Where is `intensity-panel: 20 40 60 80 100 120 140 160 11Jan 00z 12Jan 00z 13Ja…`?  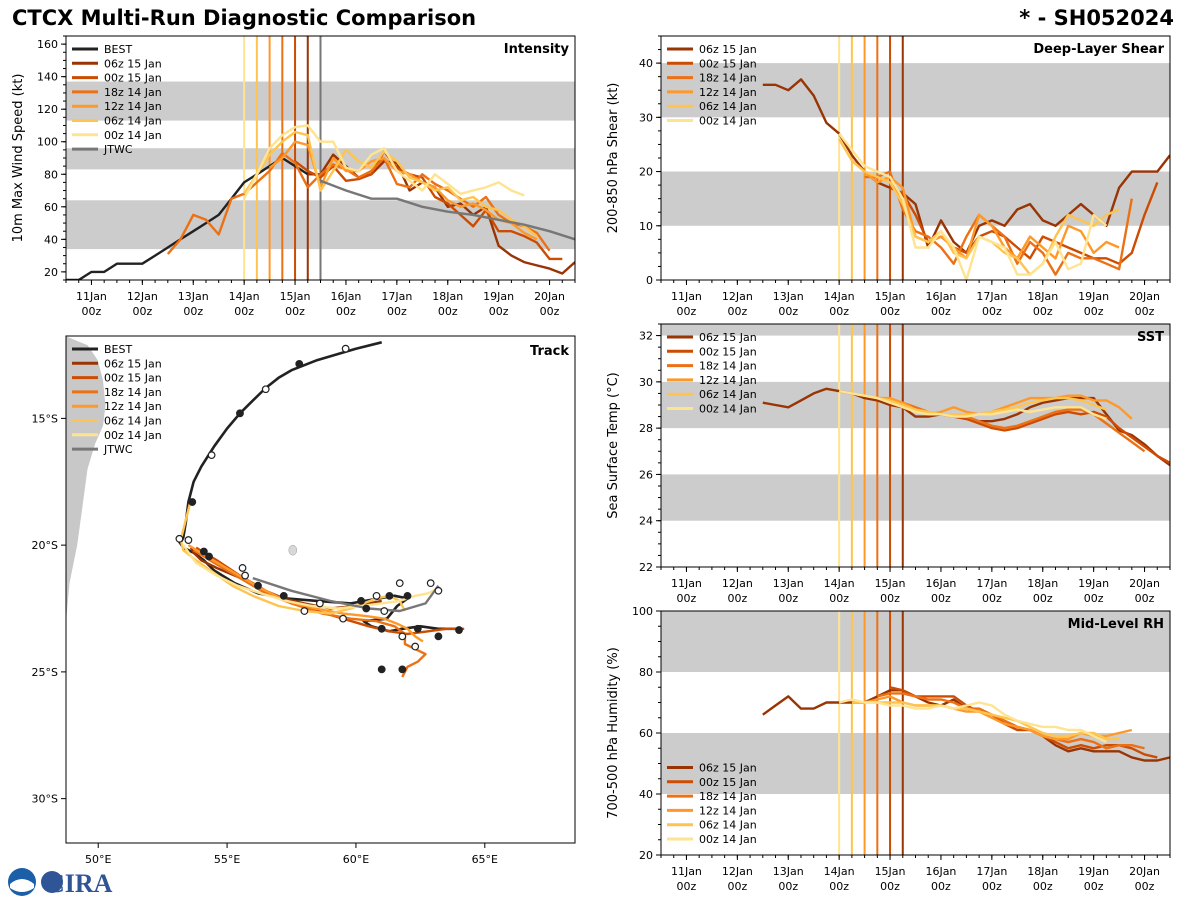 intensity-panel: 20 40 60 80 100 120 140 160 11Jan 00z 12Jan 00z 13Ja… is located at coordinates (293, 176).